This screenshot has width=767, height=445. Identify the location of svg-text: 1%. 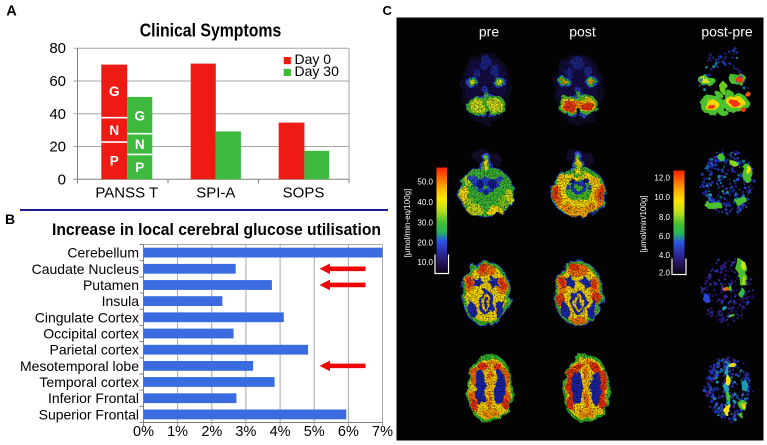
(177, 432).